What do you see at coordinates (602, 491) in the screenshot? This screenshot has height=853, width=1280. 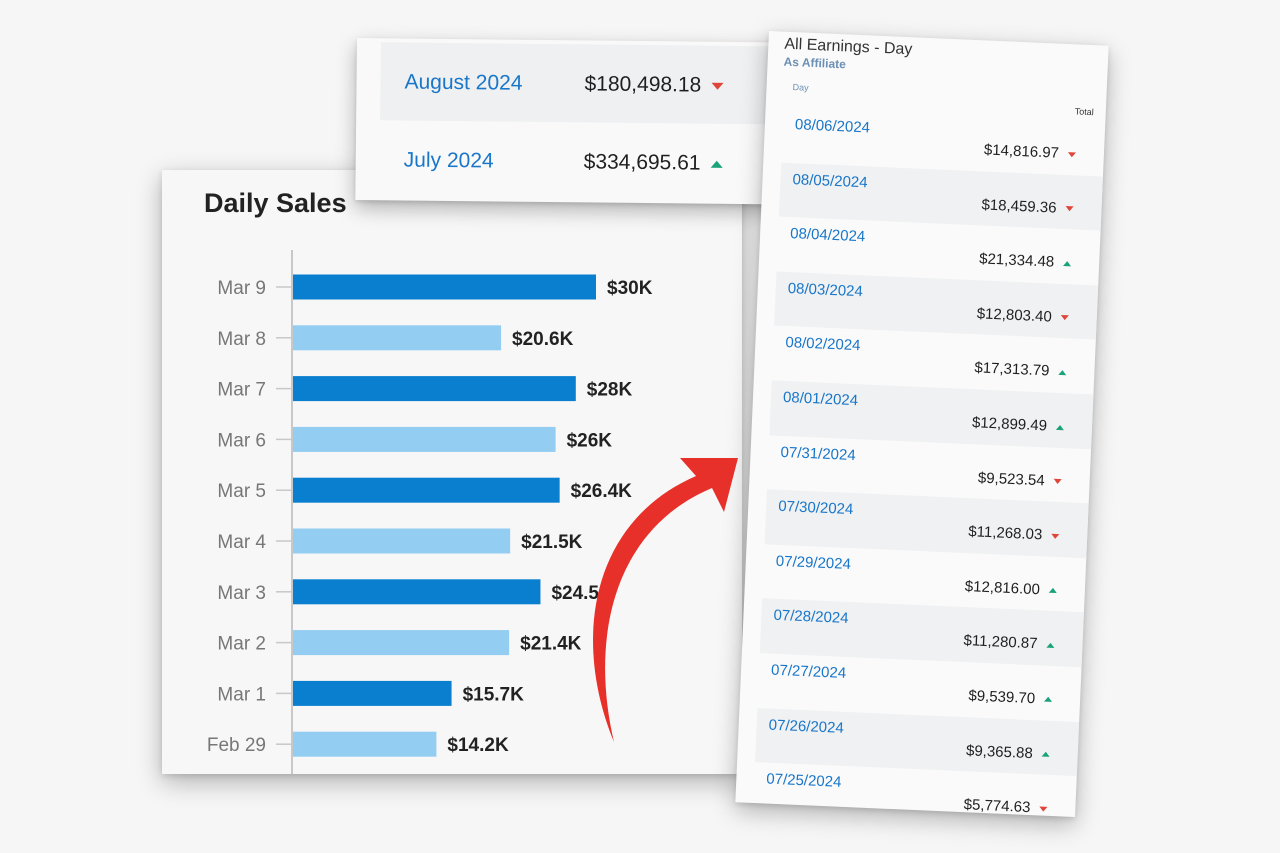 I see `bar-value-label: $26.4K` at bounding box center [602, 491].